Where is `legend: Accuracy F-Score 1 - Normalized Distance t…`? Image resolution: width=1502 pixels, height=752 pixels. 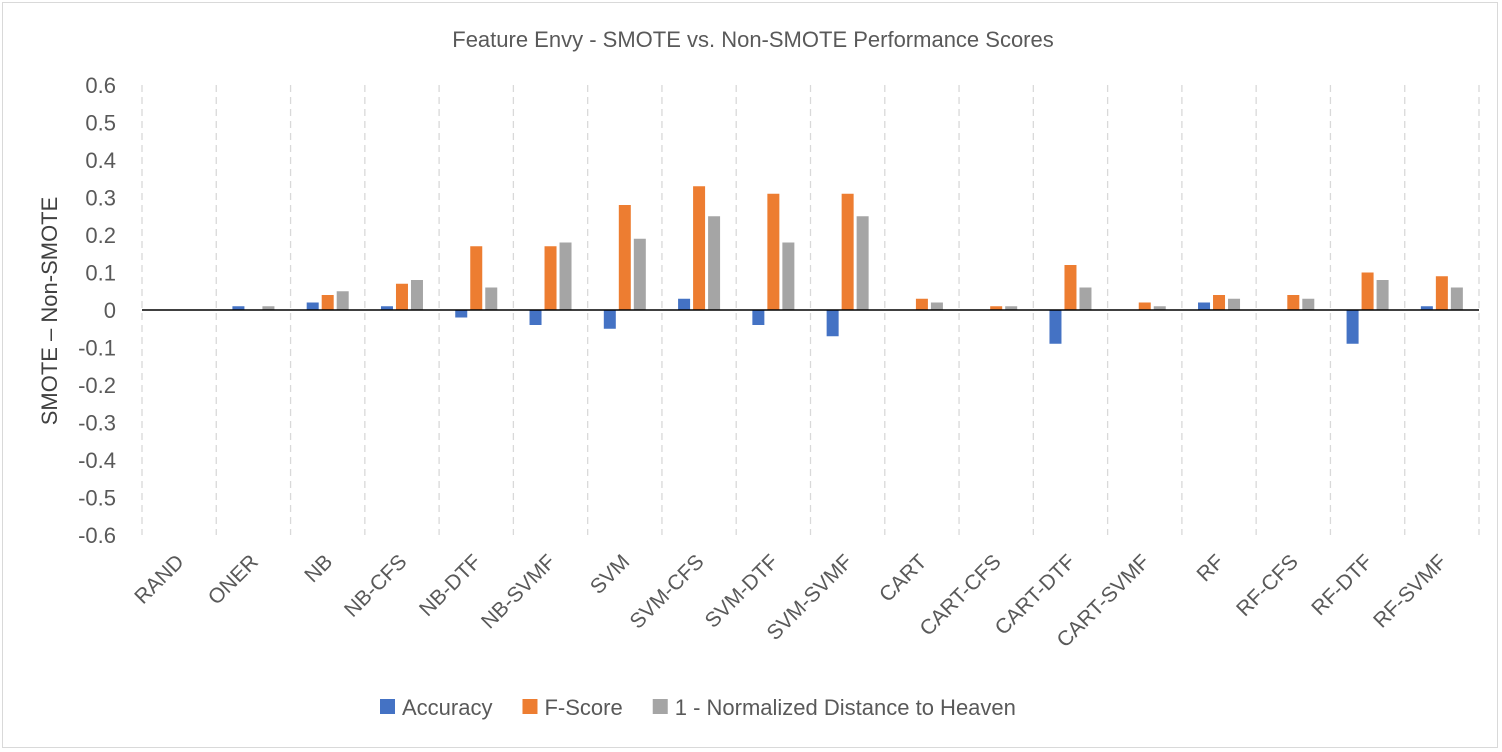
legend: Accuracy F-Score 1 - Normalized Distance t… is located at coordinates (698, 707).